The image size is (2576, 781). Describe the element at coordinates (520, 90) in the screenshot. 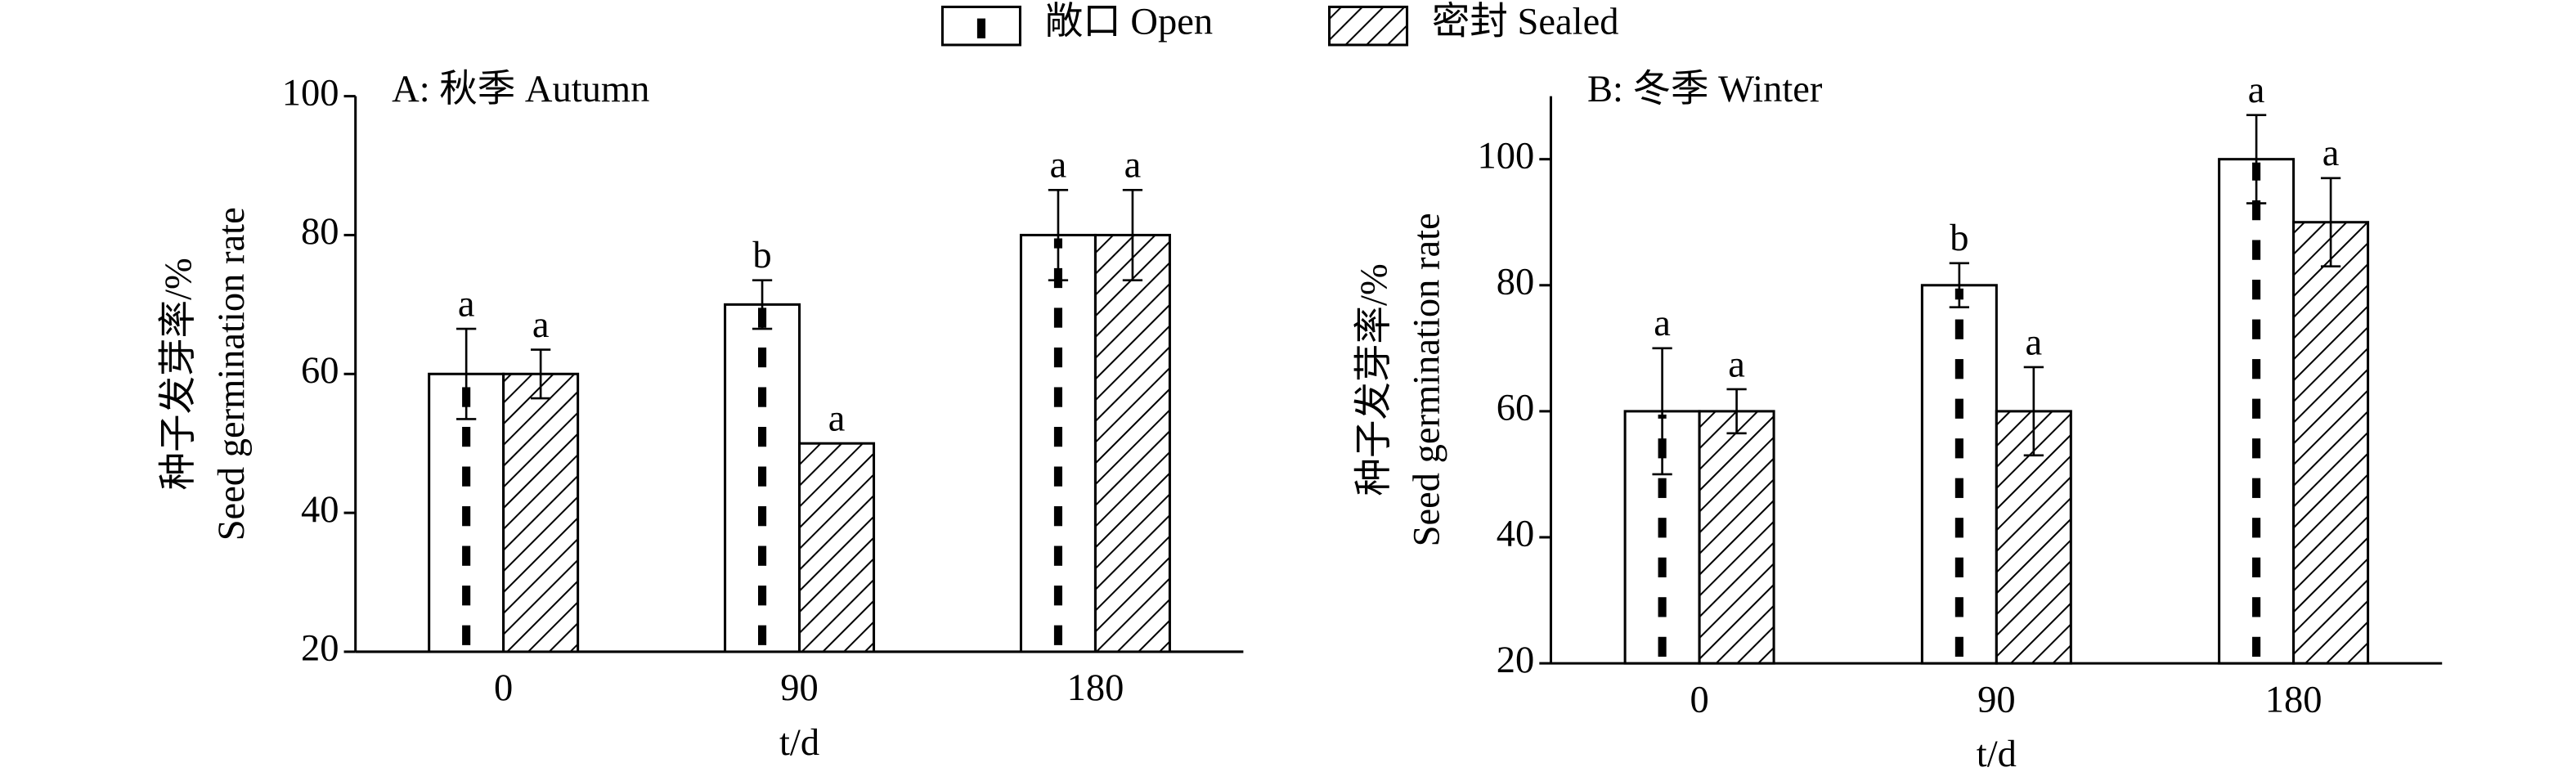

I see `panel-title: A: 秋季 Autumn` at that location.